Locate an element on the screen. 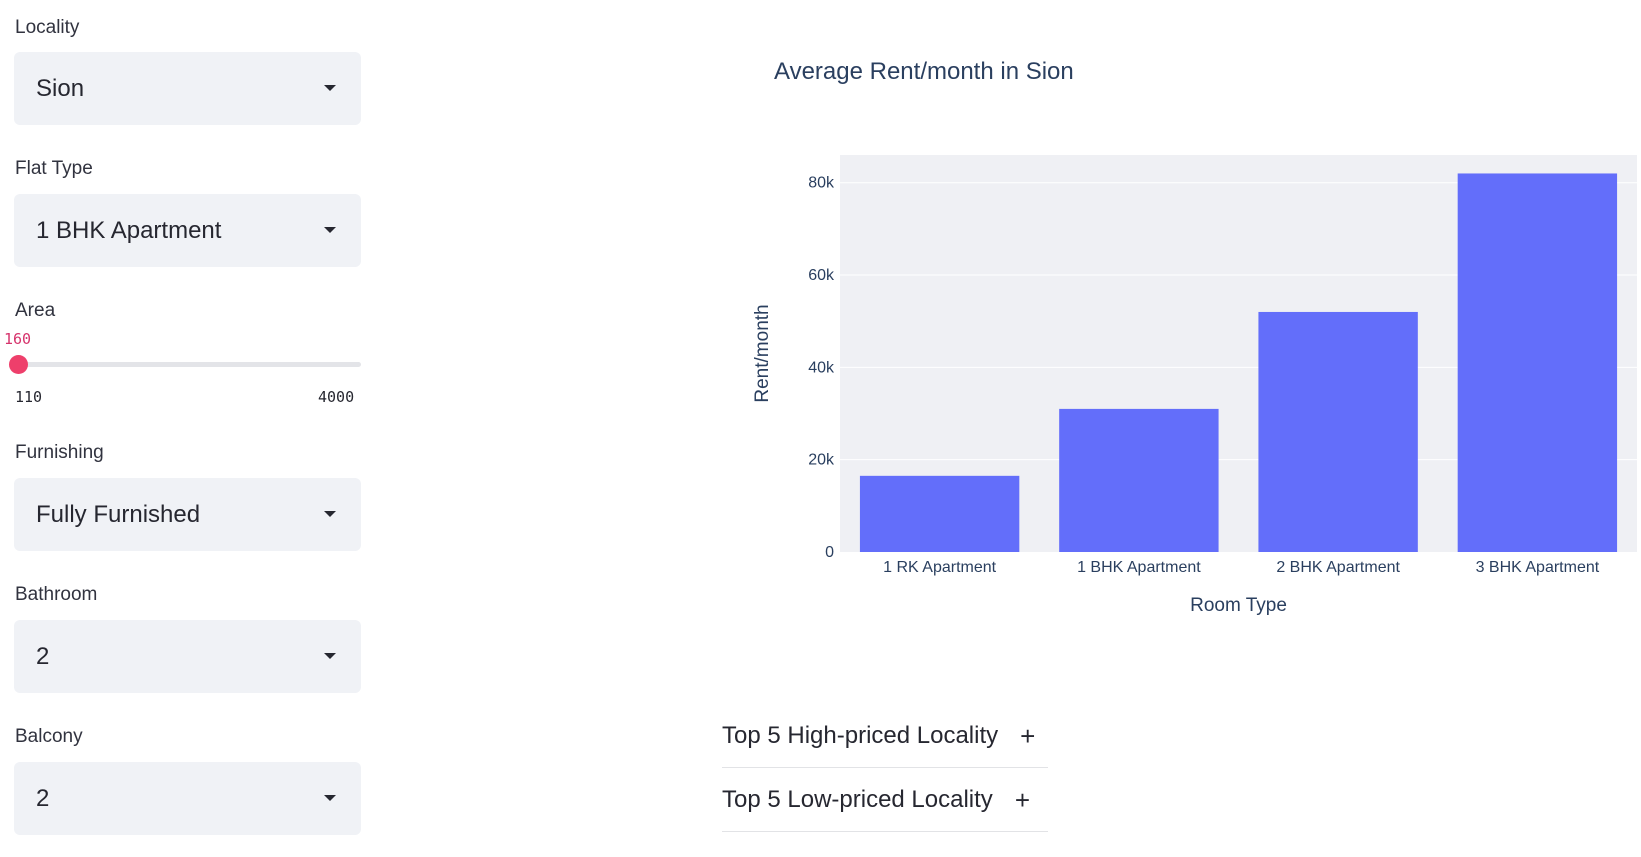  y-tick-label: 0 is located at coordinates (829, 552).